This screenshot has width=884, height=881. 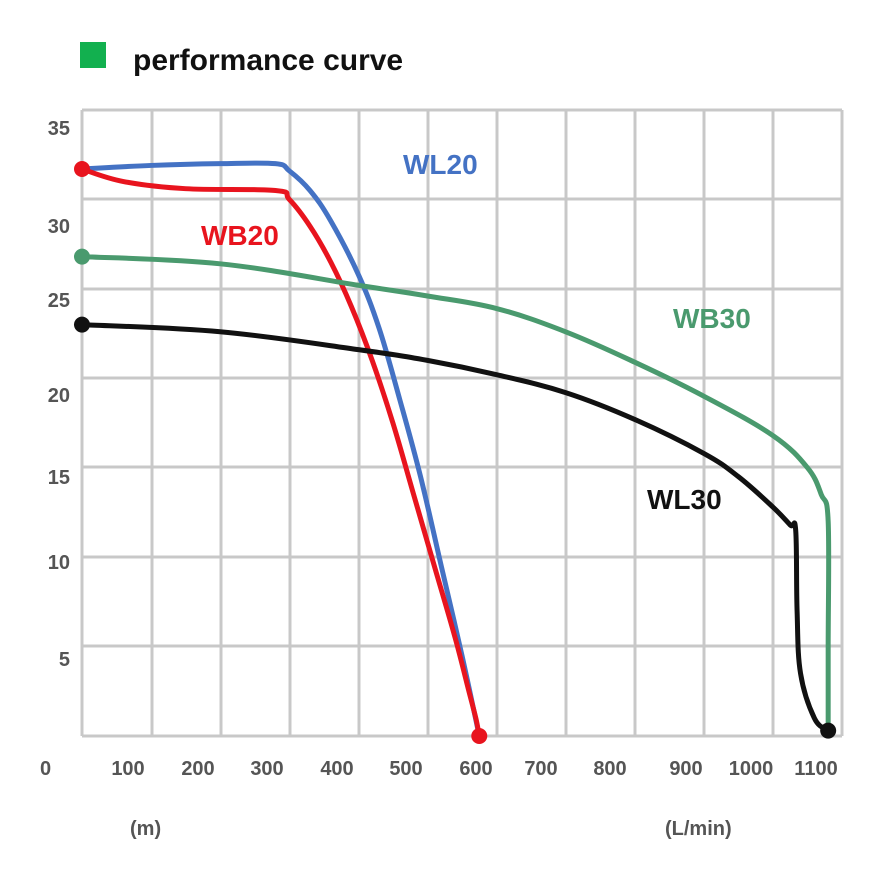 I want to click on x-tick-label: 1000, so click(x=751, y=769).